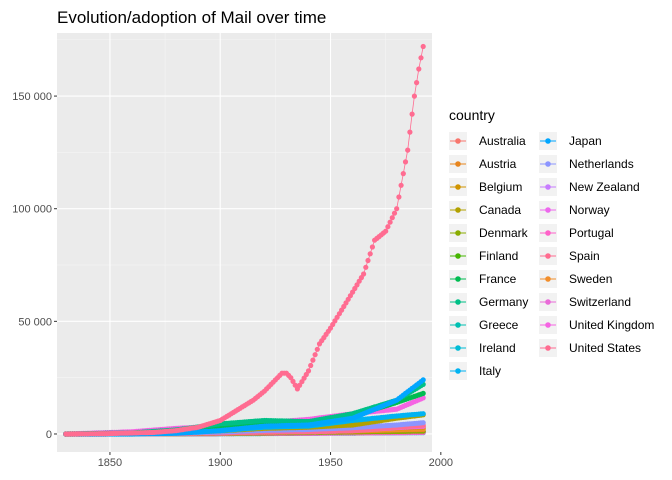  I want to click on legend-label: Switzerland, so click(600, 302).